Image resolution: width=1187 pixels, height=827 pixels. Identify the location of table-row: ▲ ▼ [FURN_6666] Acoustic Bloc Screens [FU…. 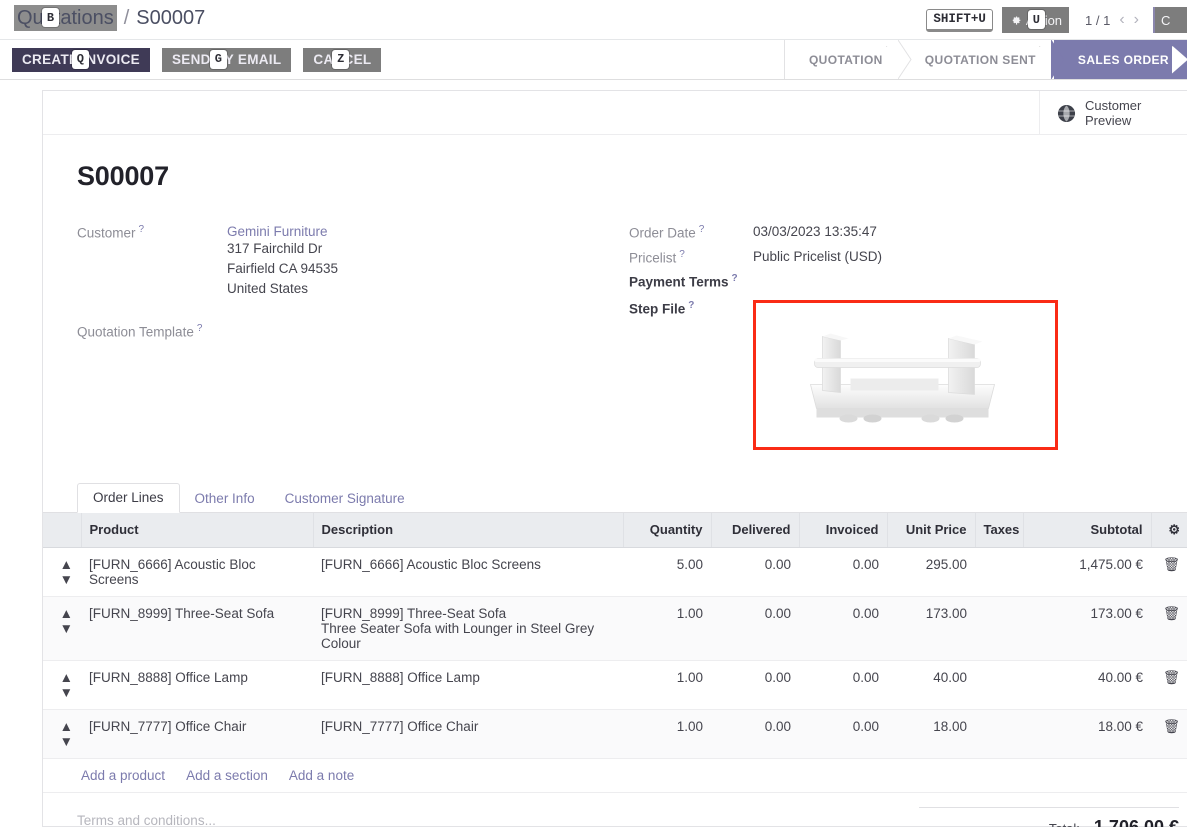
(615, 572).